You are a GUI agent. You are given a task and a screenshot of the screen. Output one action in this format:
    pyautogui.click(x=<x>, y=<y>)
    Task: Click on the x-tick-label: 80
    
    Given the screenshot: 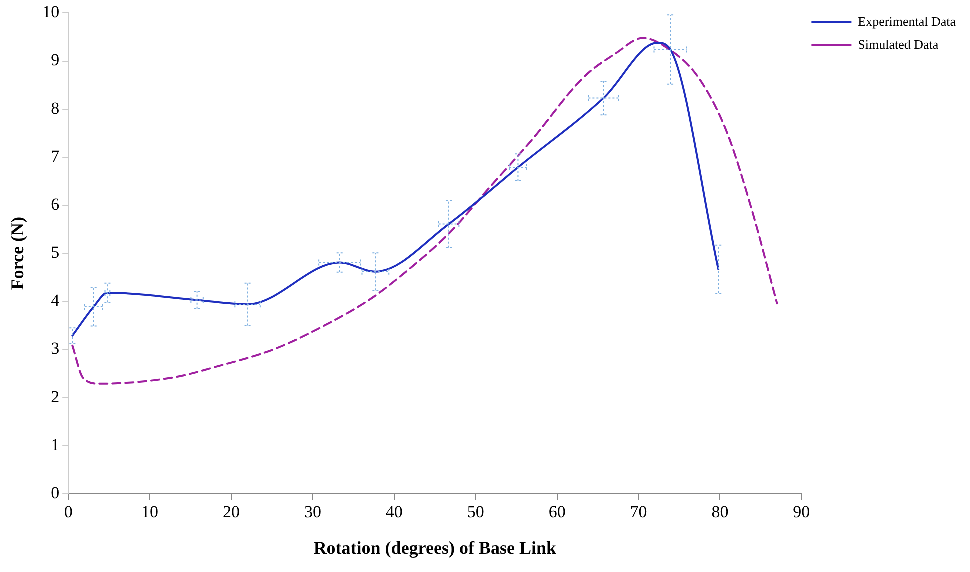 What is the action you would take?
    pyautogui.click(x=720, y=512)
    